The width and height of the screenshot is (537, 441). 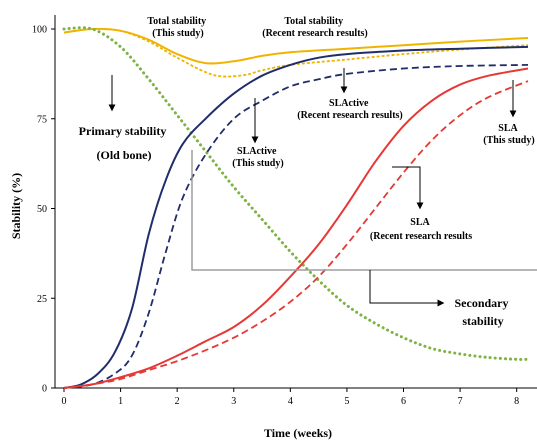 I want to click on x-tick-label: 4, so click(x=290, y=401).